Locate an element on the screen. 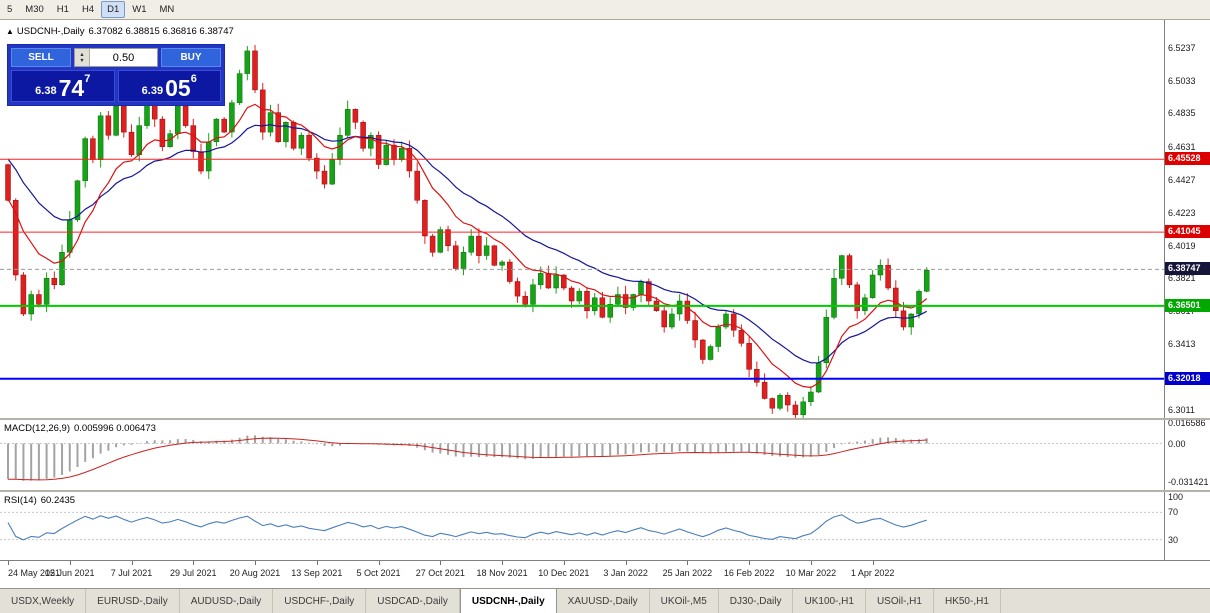 The image size is (1210, 613). timeframe-button-W1: W1 is located at coordinates (139, 9).